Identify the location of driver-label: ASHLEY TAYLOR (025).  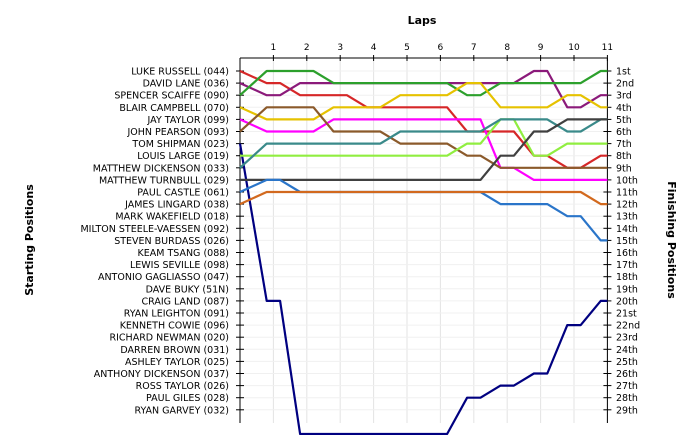
(177, 362).